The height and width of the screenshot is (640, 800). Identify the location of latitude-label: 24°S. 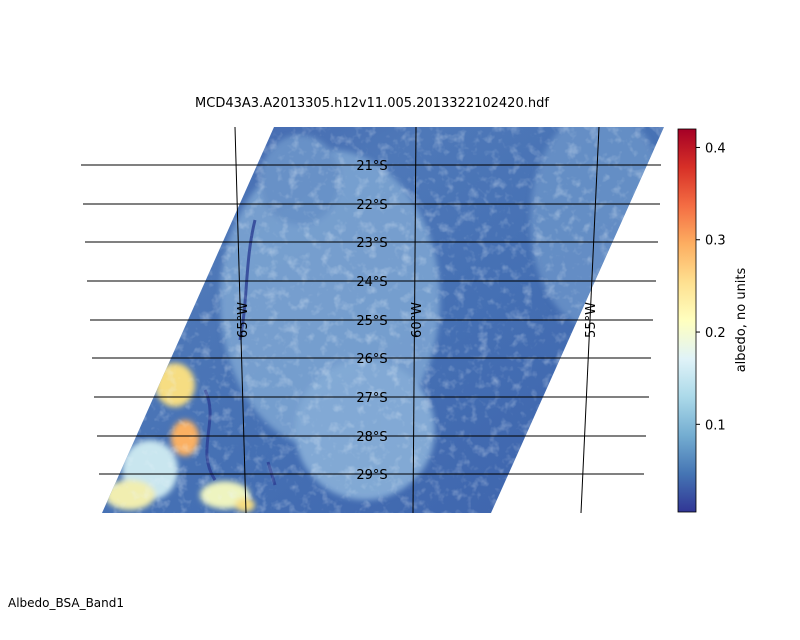
(371, 282).